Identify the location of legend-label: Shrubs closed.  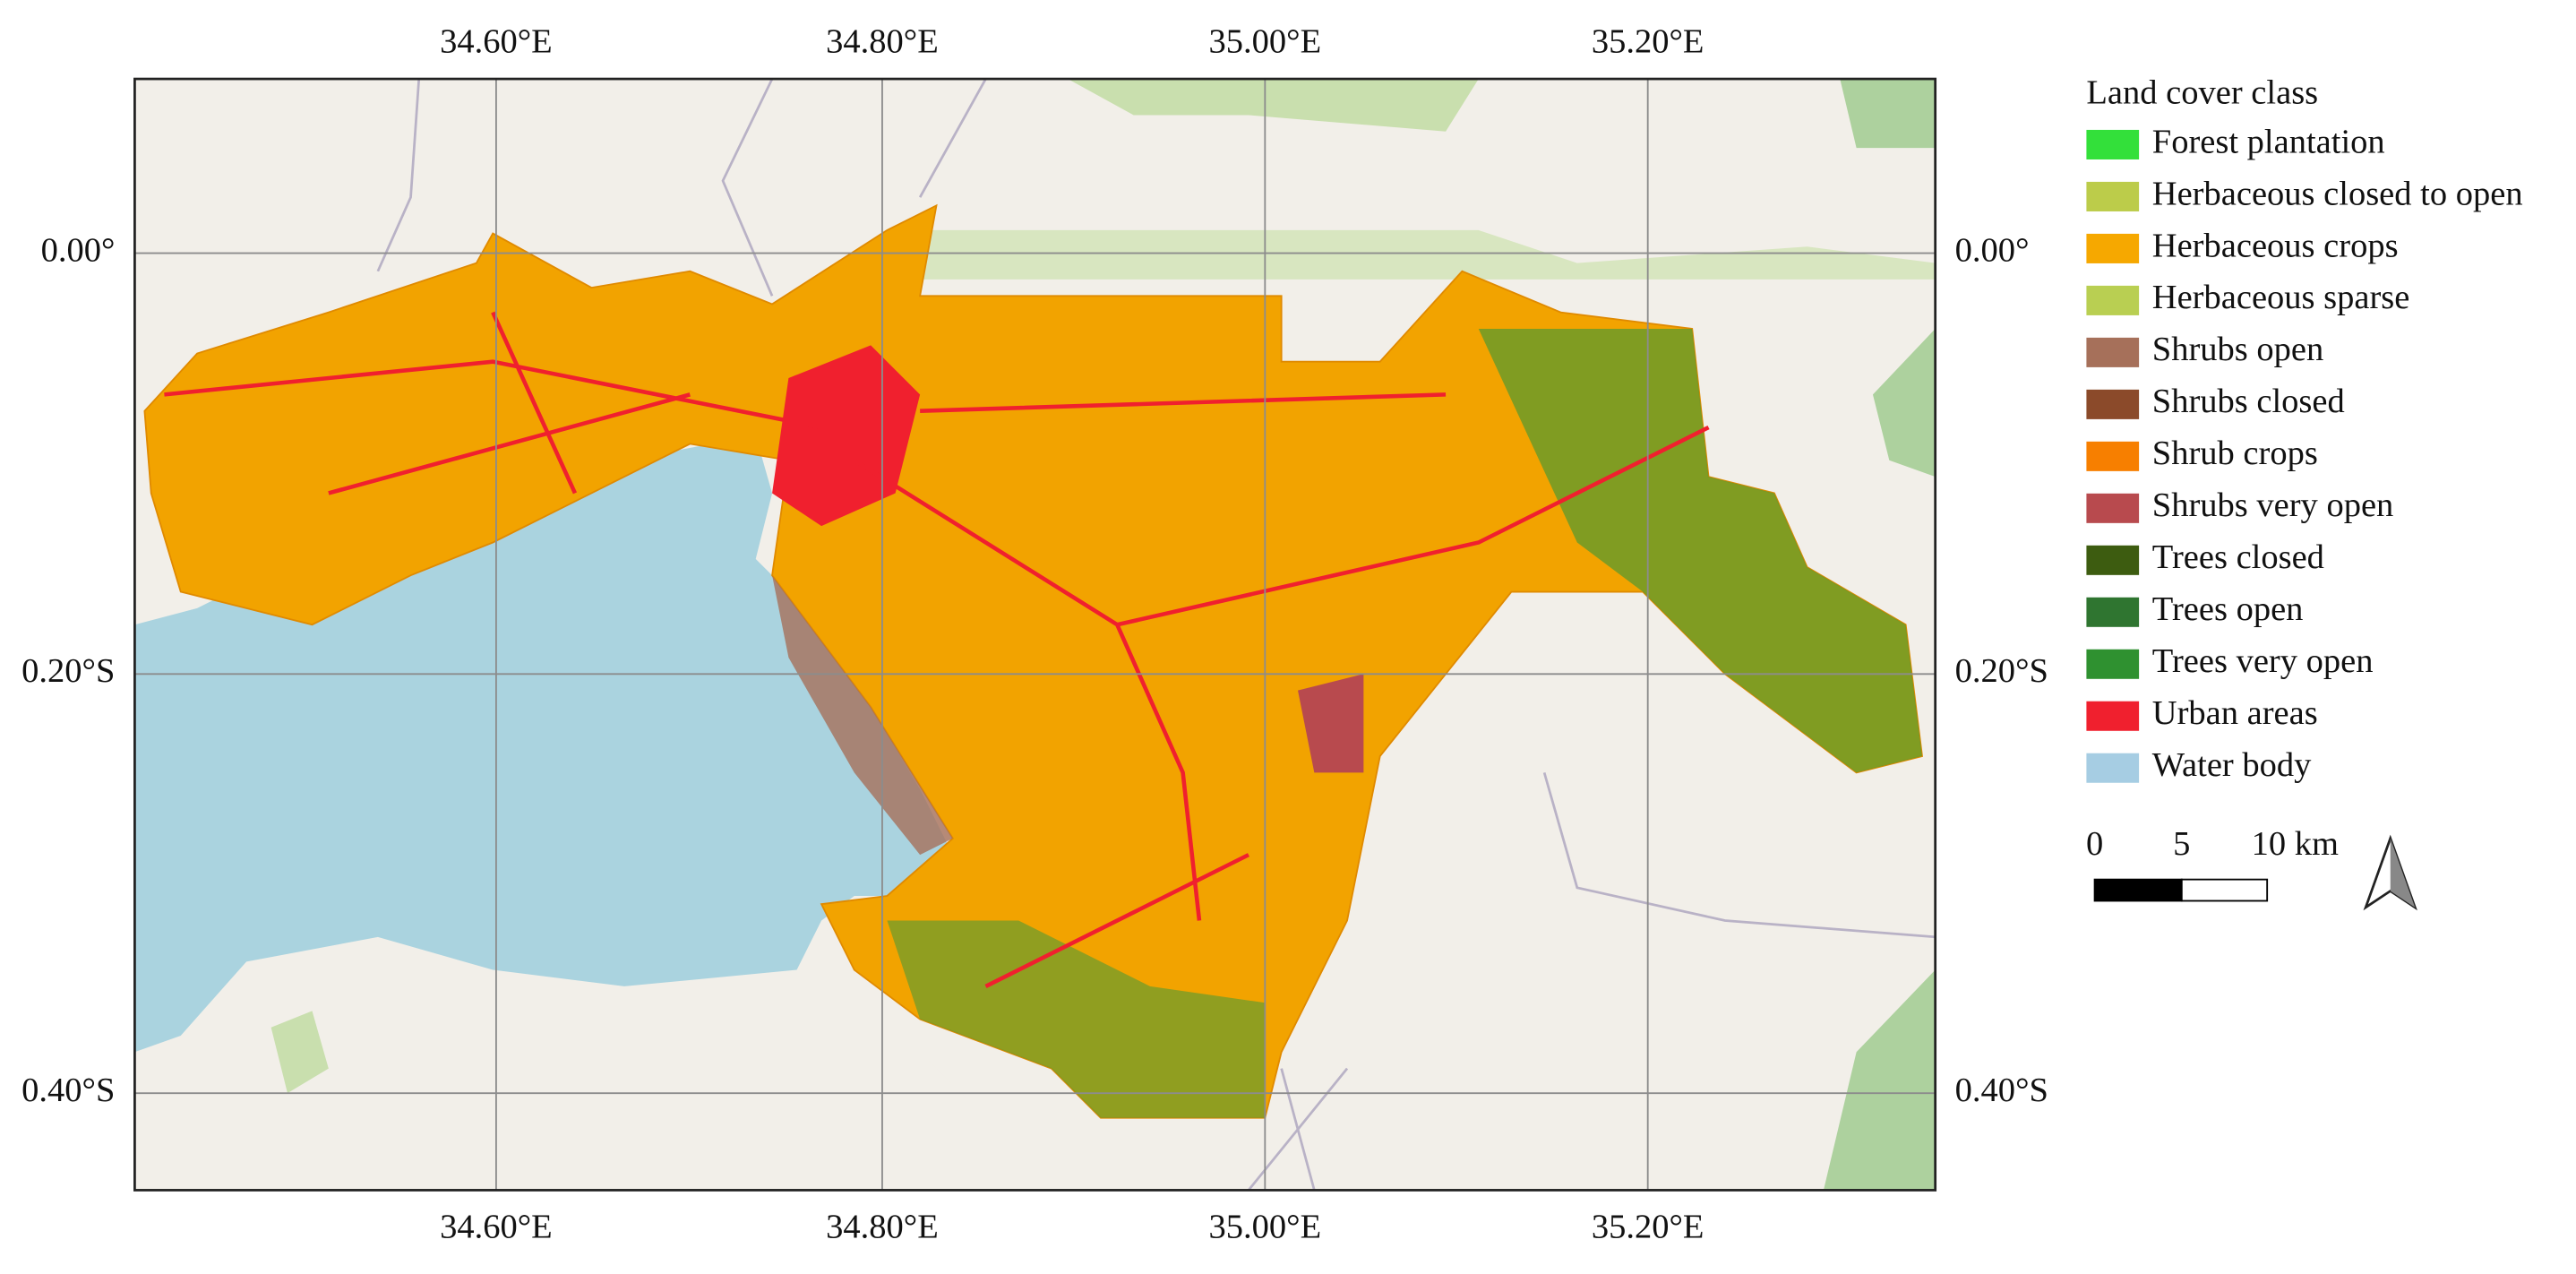
(2248, 401).